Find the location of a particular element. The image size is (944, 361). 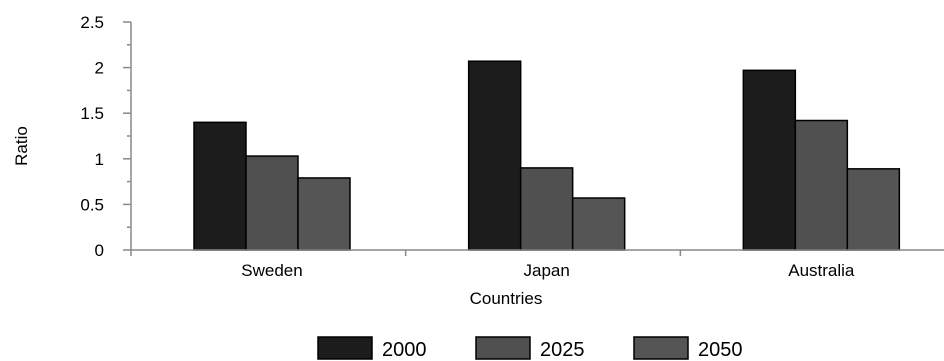

x-axis-category-labels: Sweden Japan Australia is located at coordinates (548, 270).